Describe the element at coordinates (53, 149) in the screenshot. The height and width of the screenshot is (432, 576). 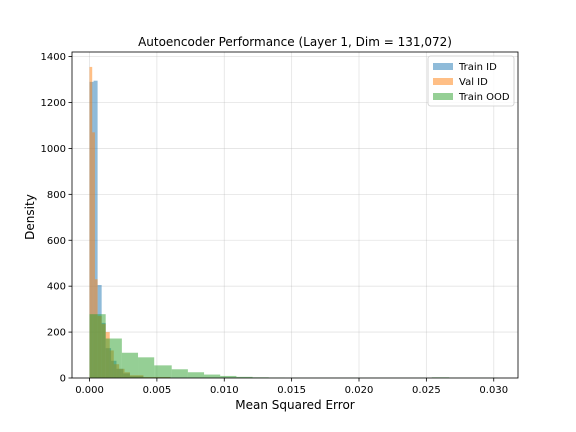
I see `y-tick-label: 1000` at that location.